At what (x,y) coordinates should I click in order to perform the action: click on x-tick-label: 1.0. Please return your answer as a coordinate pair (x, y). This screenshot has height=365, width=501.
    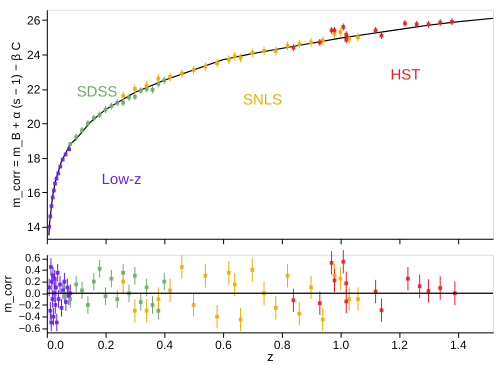
    Looking at the image, I should click on (341, 345).